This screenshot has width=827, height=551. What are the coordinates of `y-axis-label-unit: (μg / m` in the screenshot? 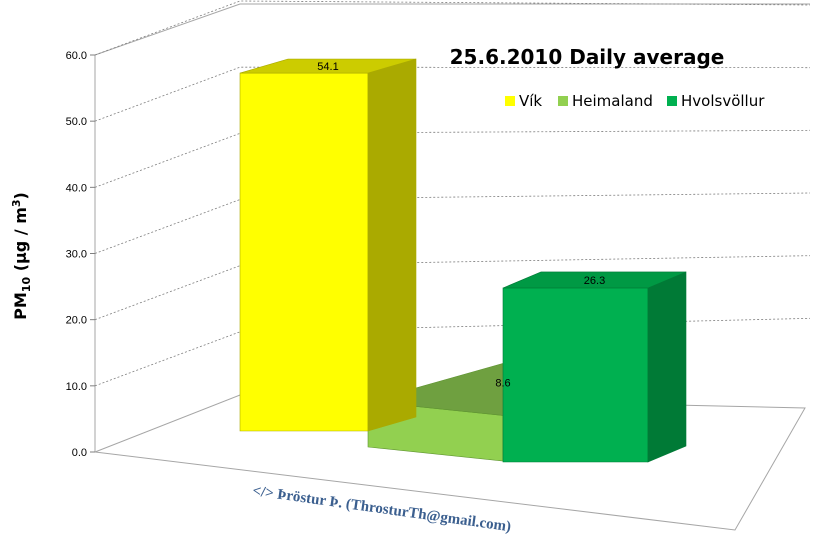 It's located at (20, 242).